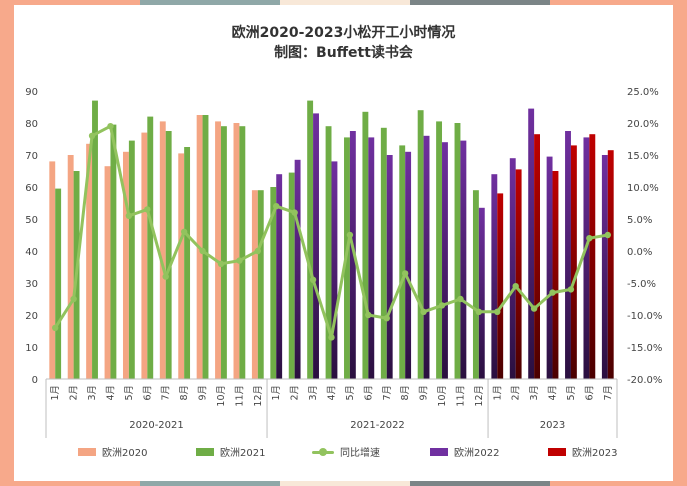  I want to click on legend-label: 欧洲2021, so click(243, 453).